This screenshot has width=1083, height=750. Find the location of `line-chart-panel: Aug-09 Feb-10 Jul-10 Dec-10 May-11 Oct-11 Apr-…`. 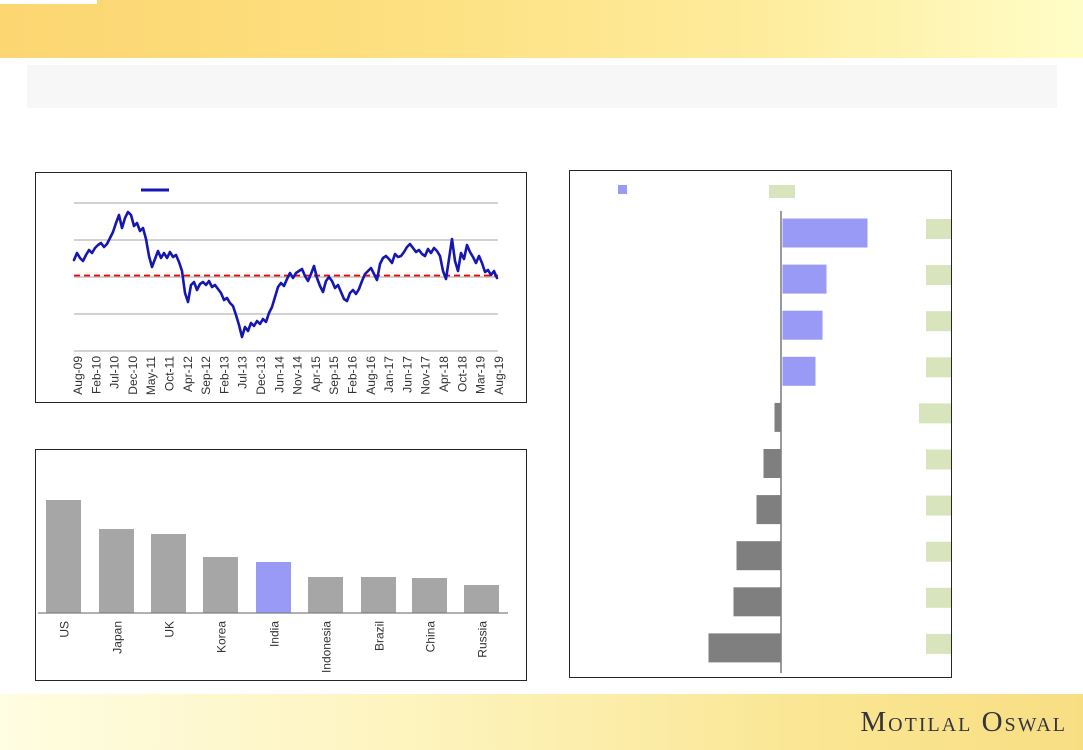

line-chart-panel: Aug-09 Feb-10 Jul-10 Dec-10 May-11 Oct-11 Apr-… is located at coordinates (281, 287).